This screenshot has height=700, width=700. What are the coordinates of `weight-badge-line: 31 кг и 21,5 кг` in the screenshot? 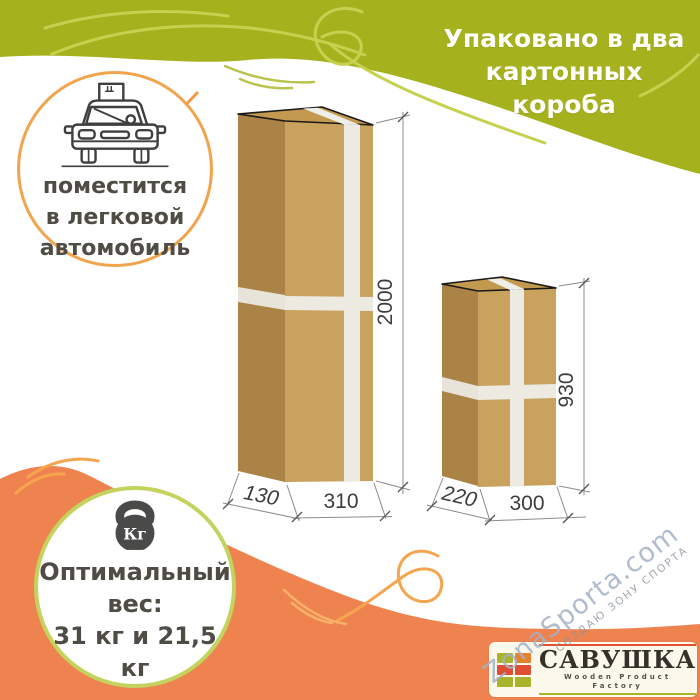 It's located at (135, 652).